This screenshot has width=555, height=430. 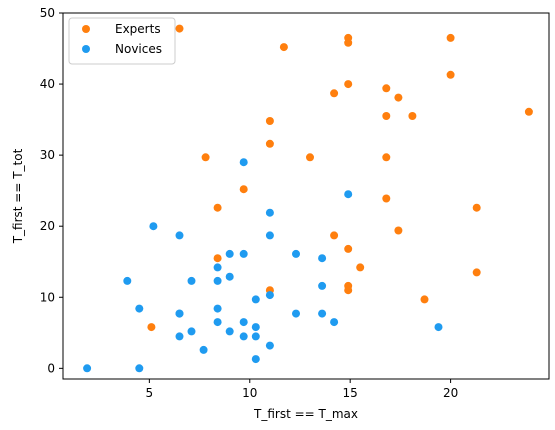 What do you see at coordinates (51, 368) in the screenshot?
I see `y-tick-label: 0` at bounding box center [51, 368].